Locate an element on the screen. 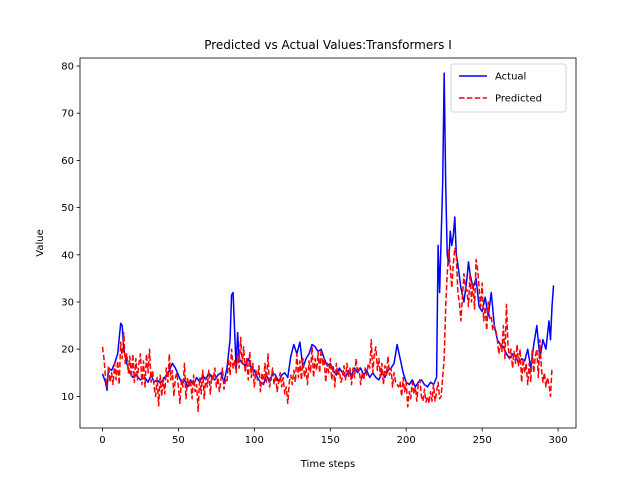 This screenshot has width=640, height=480. legend: Actual Predicted is located at coordinates (508, 88).